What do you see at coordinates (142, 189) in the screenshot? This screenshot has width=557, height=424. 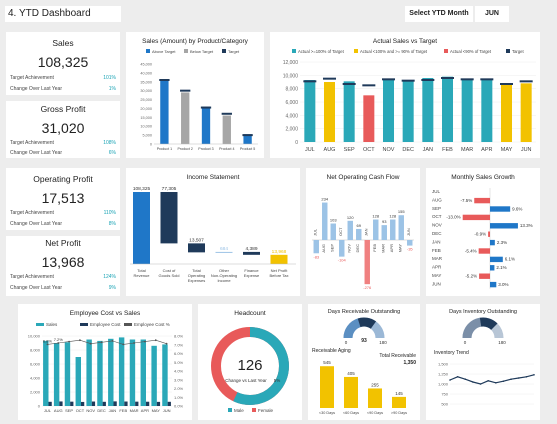 I see `data-label: 108,325` at bounding box center [142, 189].